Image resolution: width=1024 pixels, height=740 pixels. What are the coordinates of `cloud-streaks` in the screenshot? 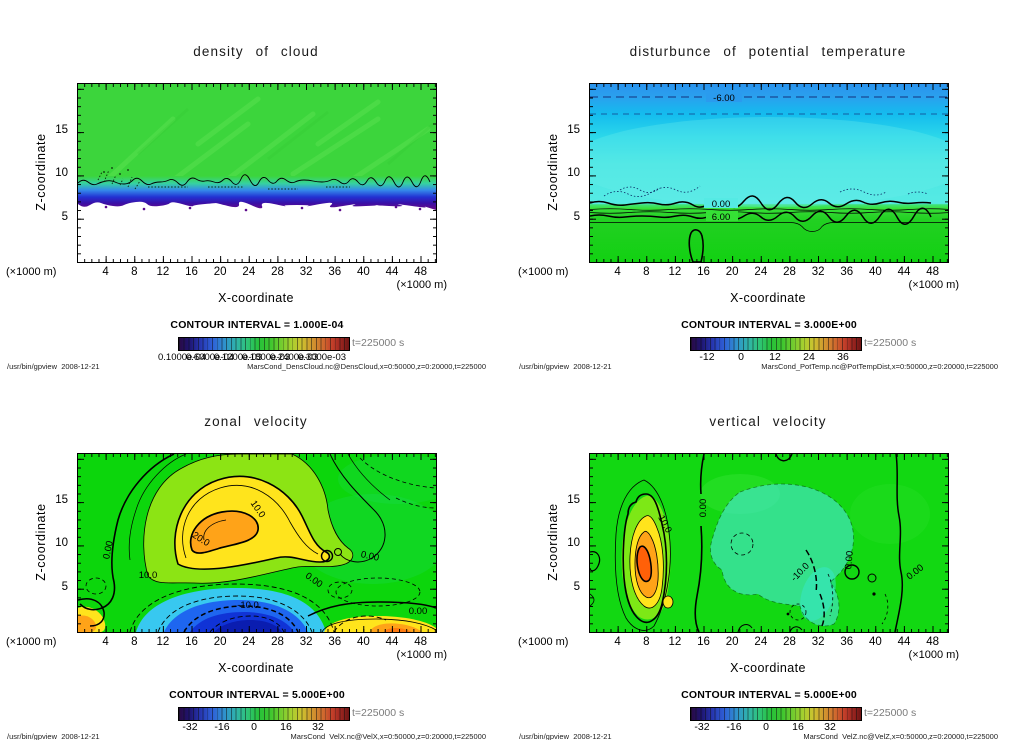 It's located at (268, 141).